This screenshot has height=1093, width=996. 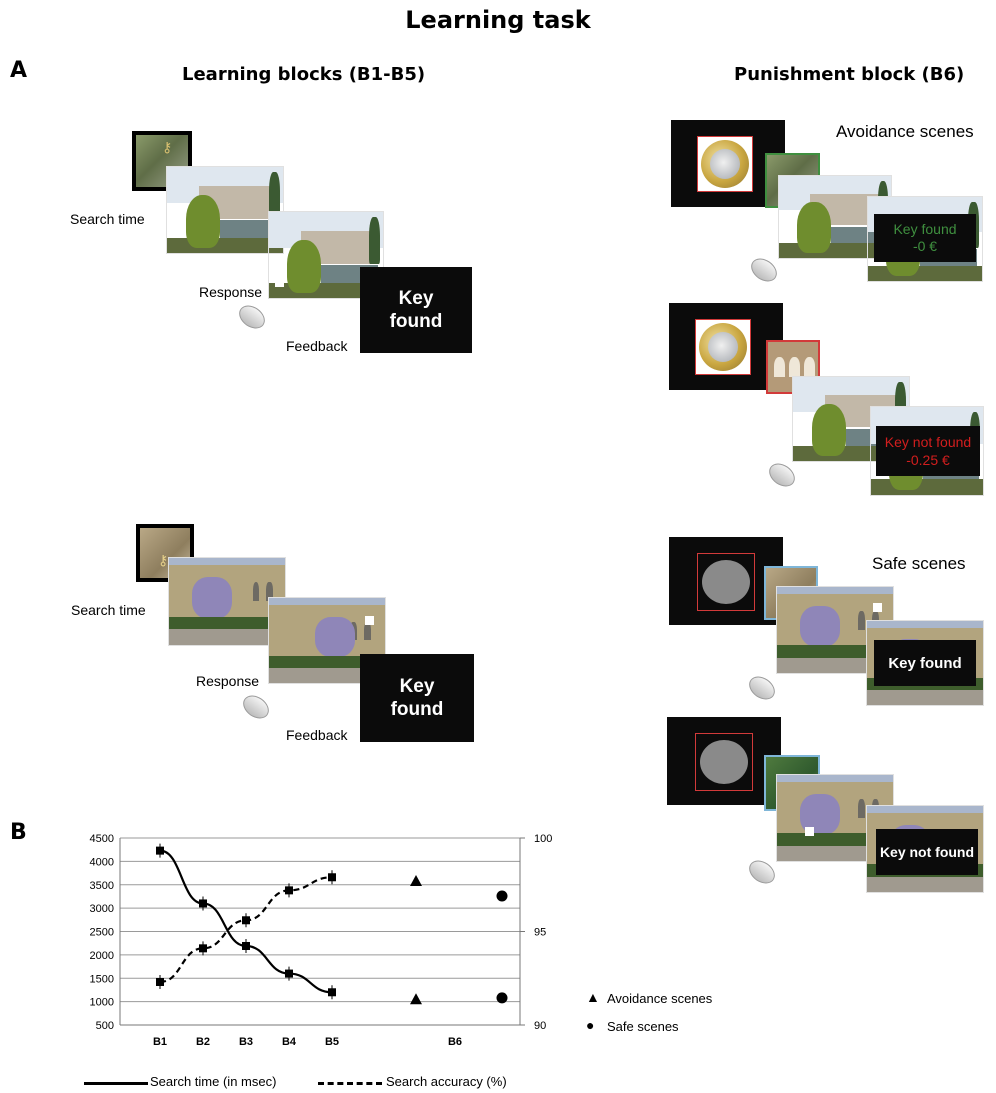 I want to click on chart-grid, so click(x=320, y=931).